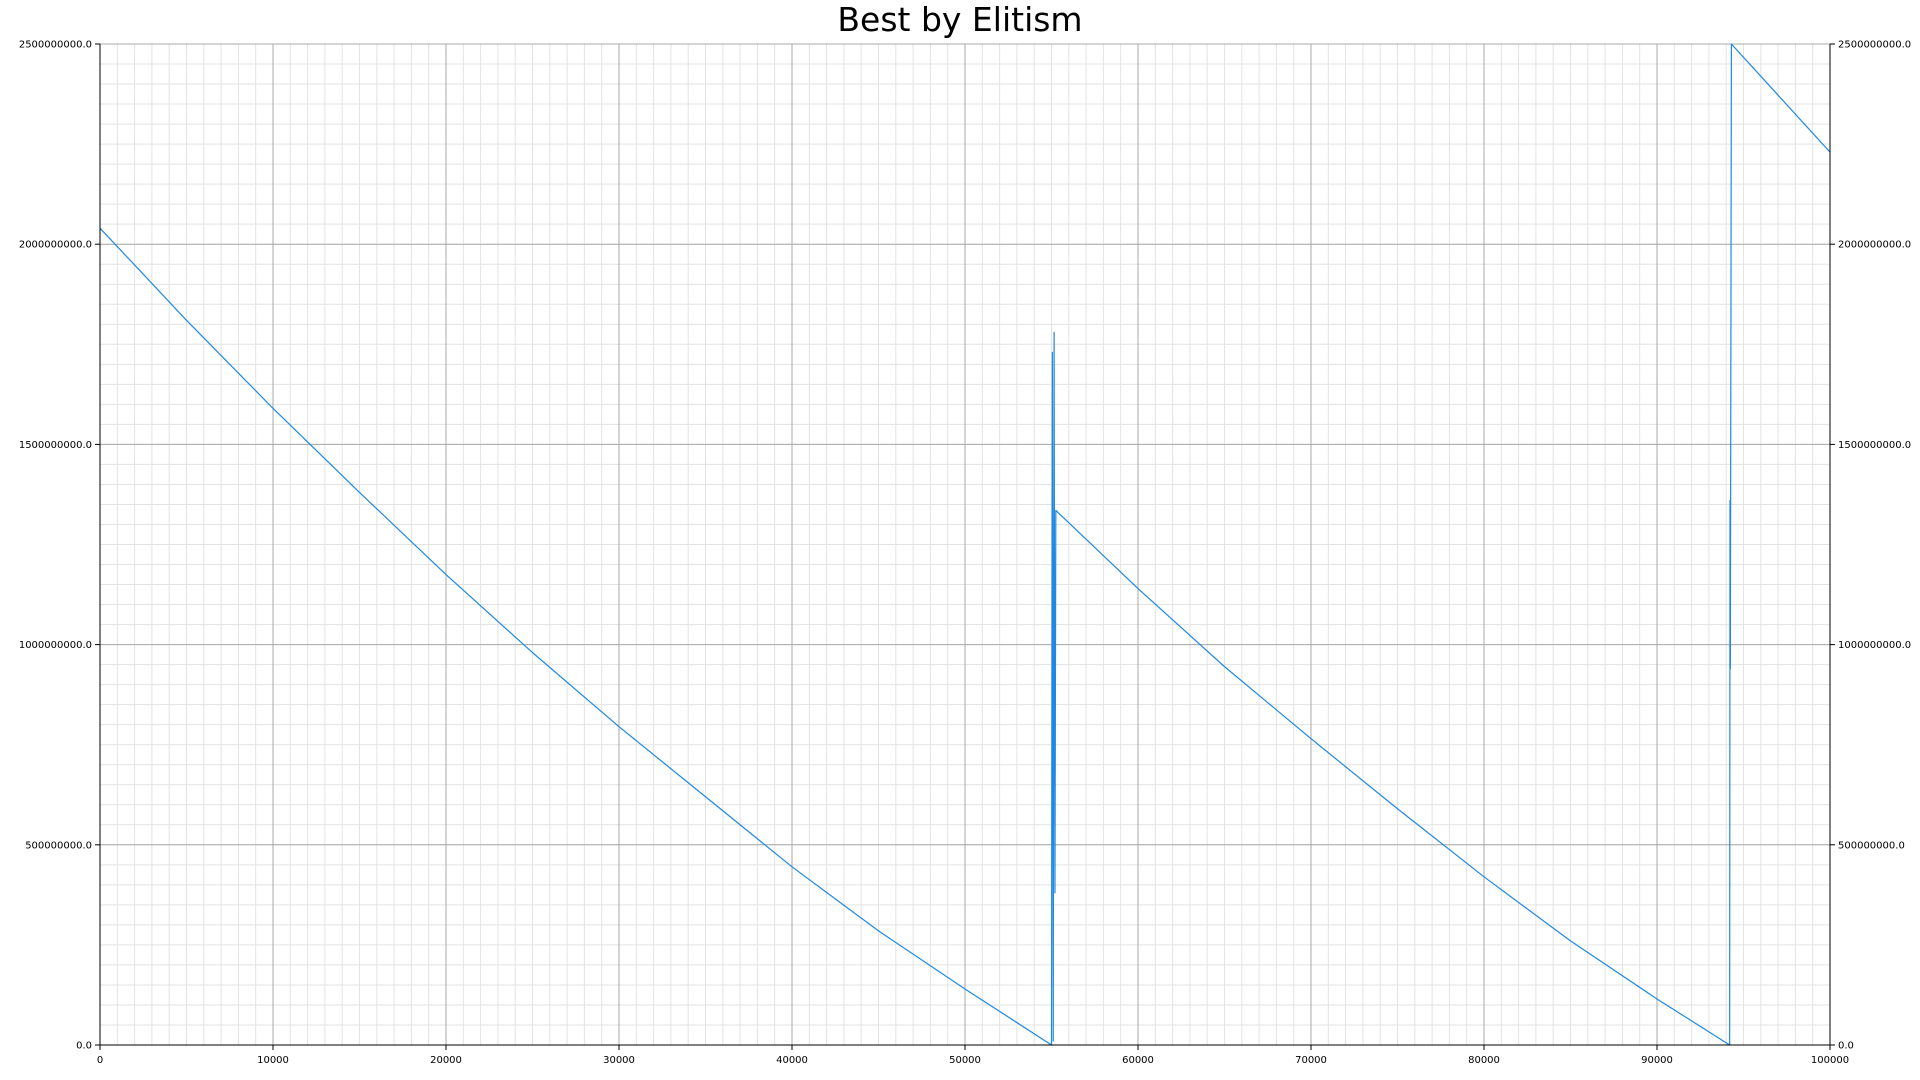 The width and height of the screenshot is (1920, 1080). I want to click on y-tick-label-right: 2000000000.0, so click(1874, 245).